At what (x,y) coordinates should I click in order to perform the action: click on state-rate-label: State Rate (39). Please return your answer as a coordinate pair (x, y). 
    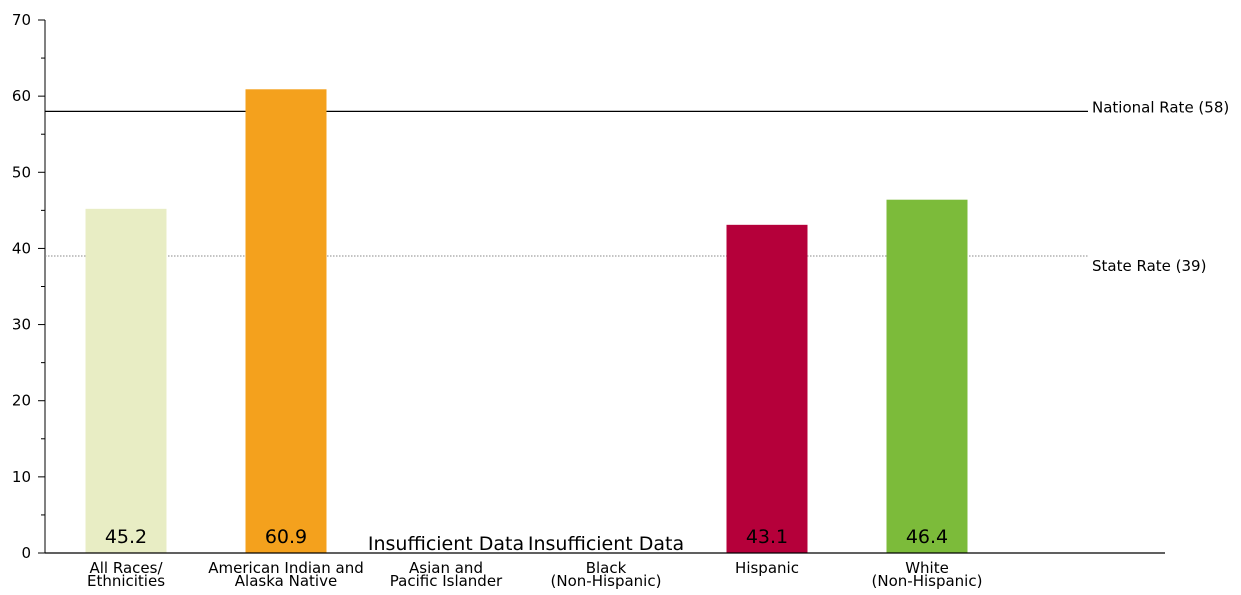
    Looking at the image, I should click on (1149, 266).